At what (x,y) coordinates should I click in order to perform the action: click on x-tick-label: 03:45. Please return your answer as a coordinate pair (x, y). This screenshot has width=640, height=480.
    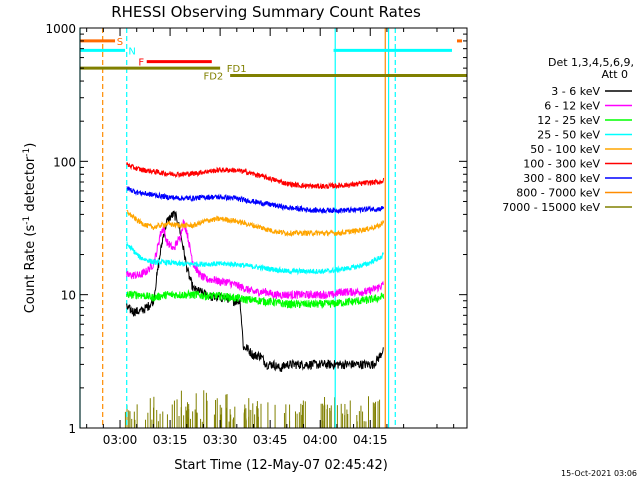
    Looking at the image, I should click on (270, 440).